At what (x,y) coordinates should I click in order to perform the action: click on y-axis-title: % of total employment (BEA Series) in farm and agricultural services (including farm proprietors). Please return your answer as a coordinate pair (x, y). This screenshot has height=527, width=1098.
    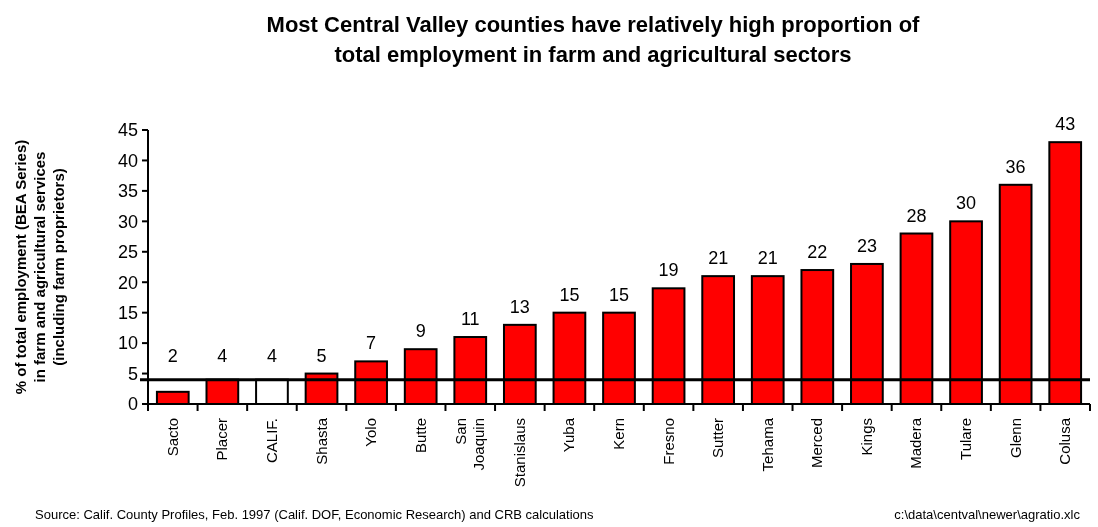
    Looking at the image, I should click on (39, 267).